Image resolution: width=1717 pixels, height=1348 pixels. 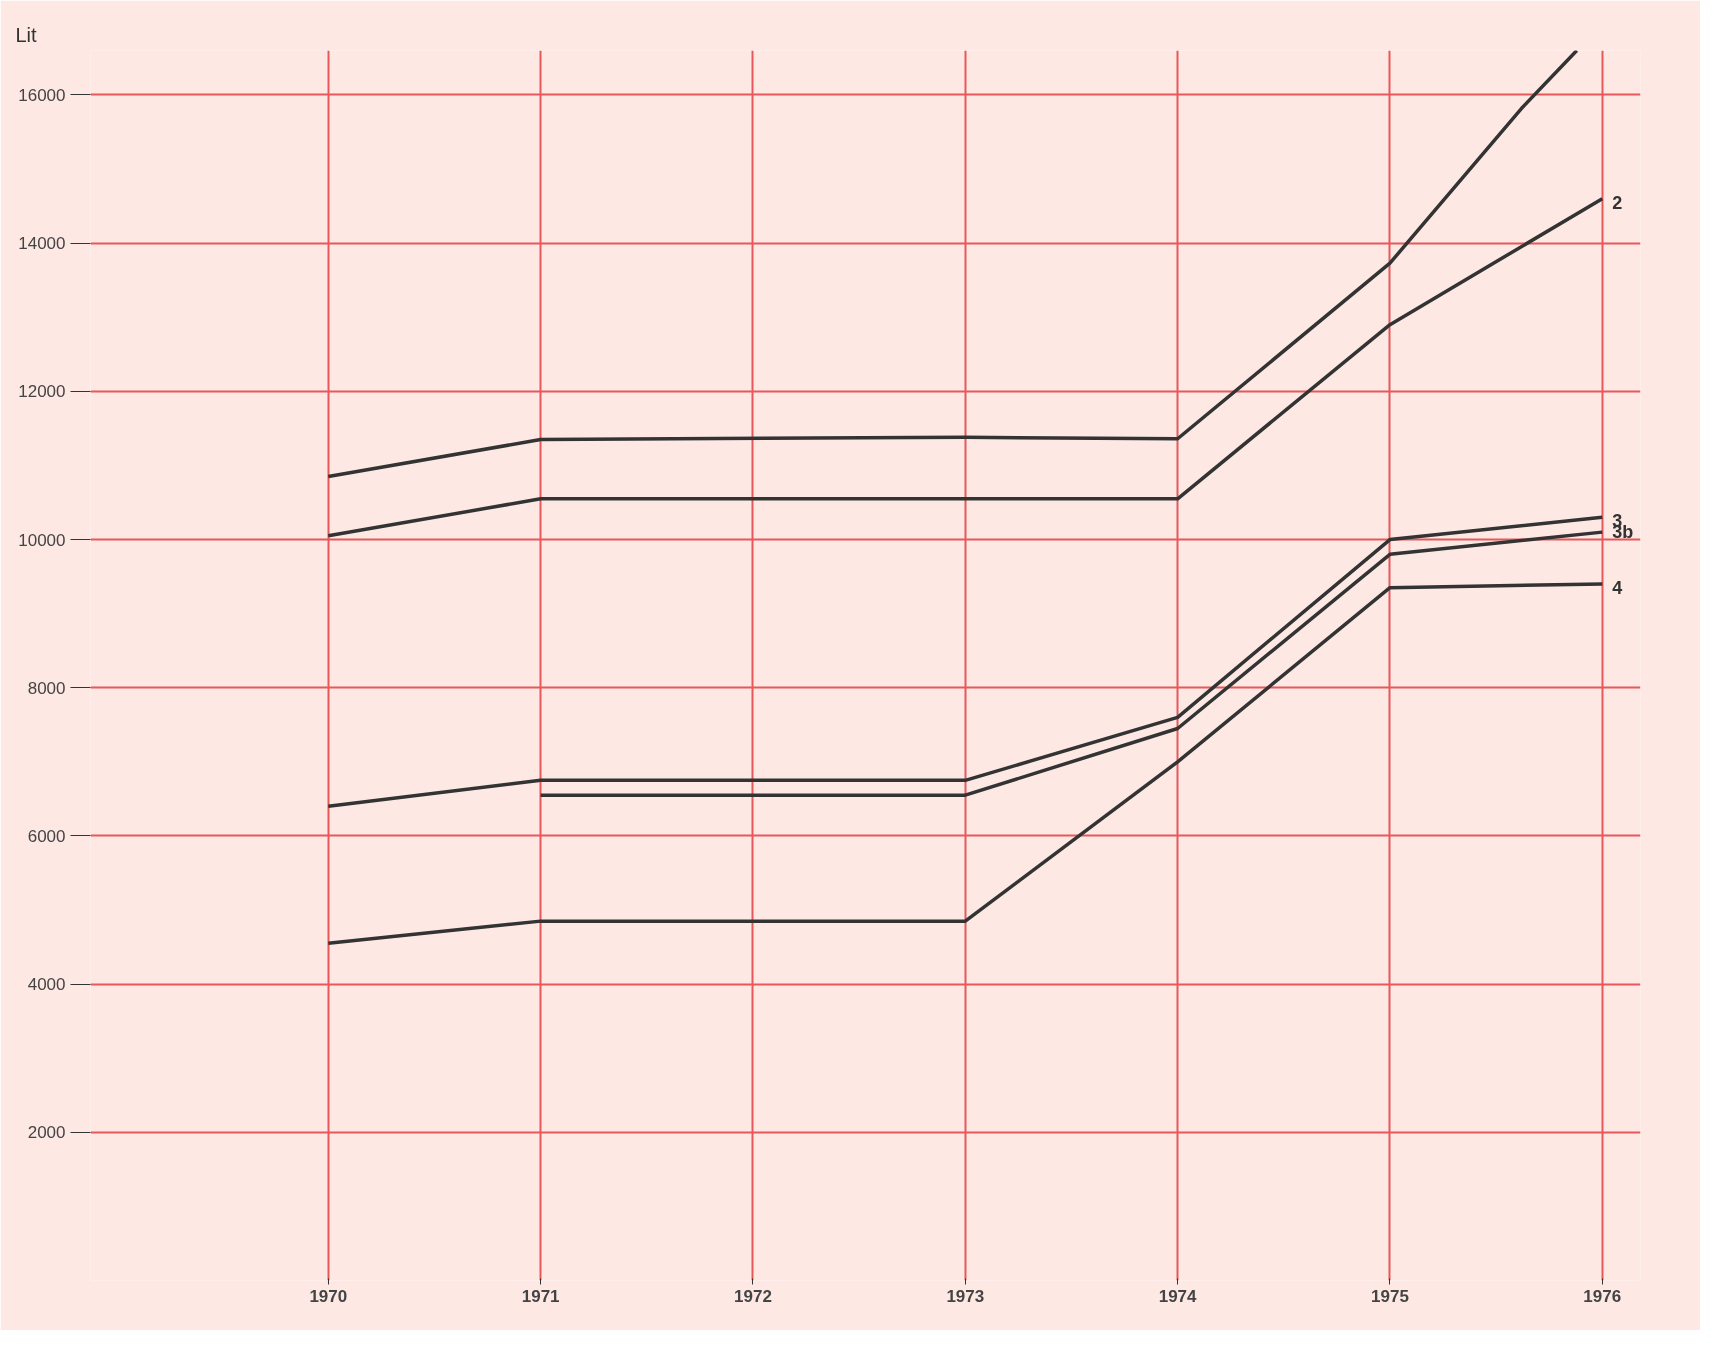 I want to click on y-tick-label: 12000, so click(x=42, y=392).